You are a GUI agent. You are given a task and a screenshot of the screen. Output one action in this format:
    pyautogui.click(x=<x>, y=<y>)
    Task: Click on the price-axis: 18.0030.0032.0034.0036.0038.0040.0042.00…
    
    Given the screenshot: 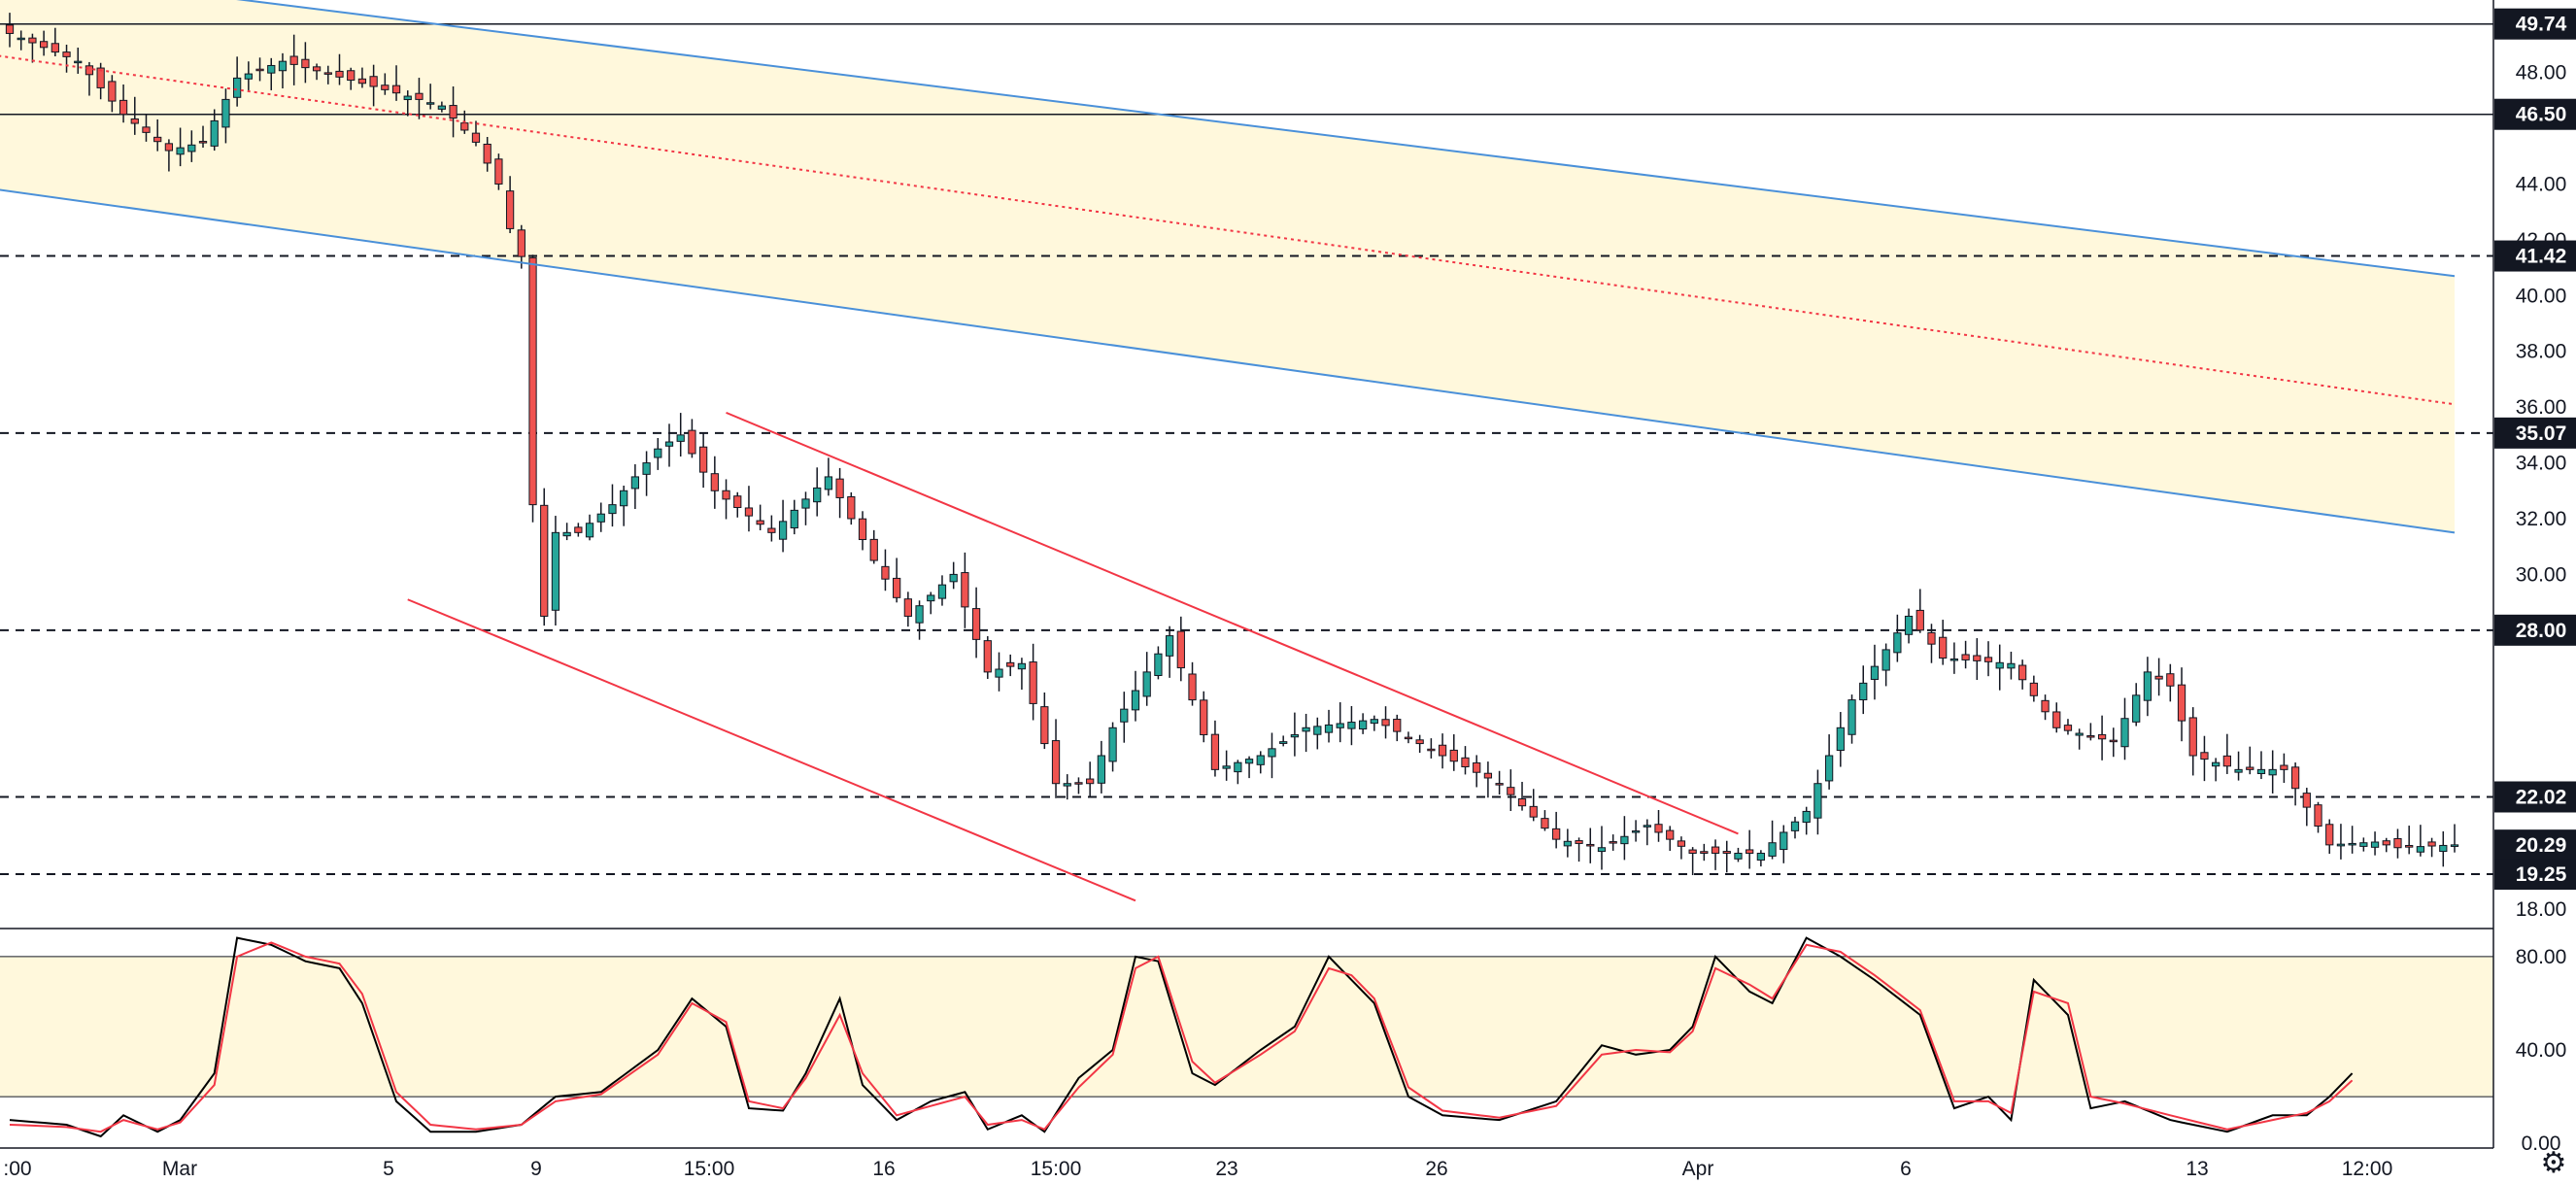 What is the action you would take?
    pyautogui.click(x=2534, y=577)
    